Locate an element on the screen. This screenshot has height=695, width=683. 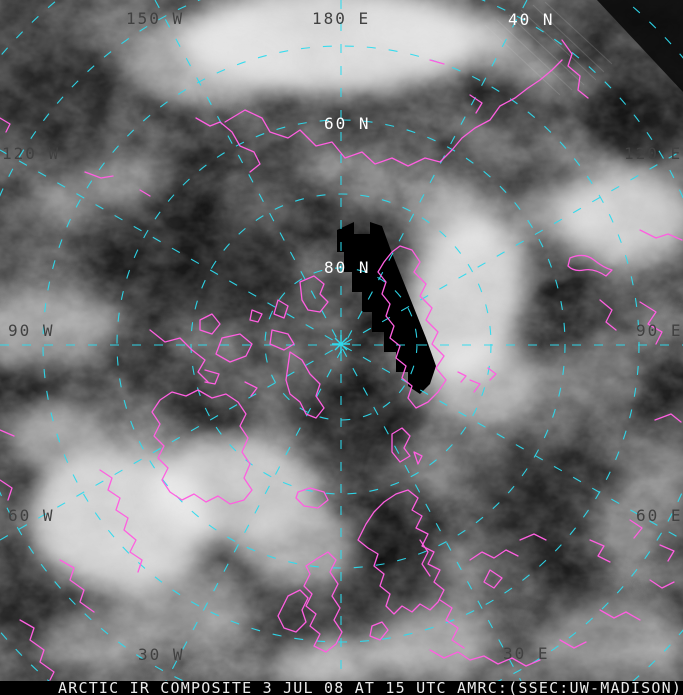
scanline-stripes is located at coordinates (548, 48).